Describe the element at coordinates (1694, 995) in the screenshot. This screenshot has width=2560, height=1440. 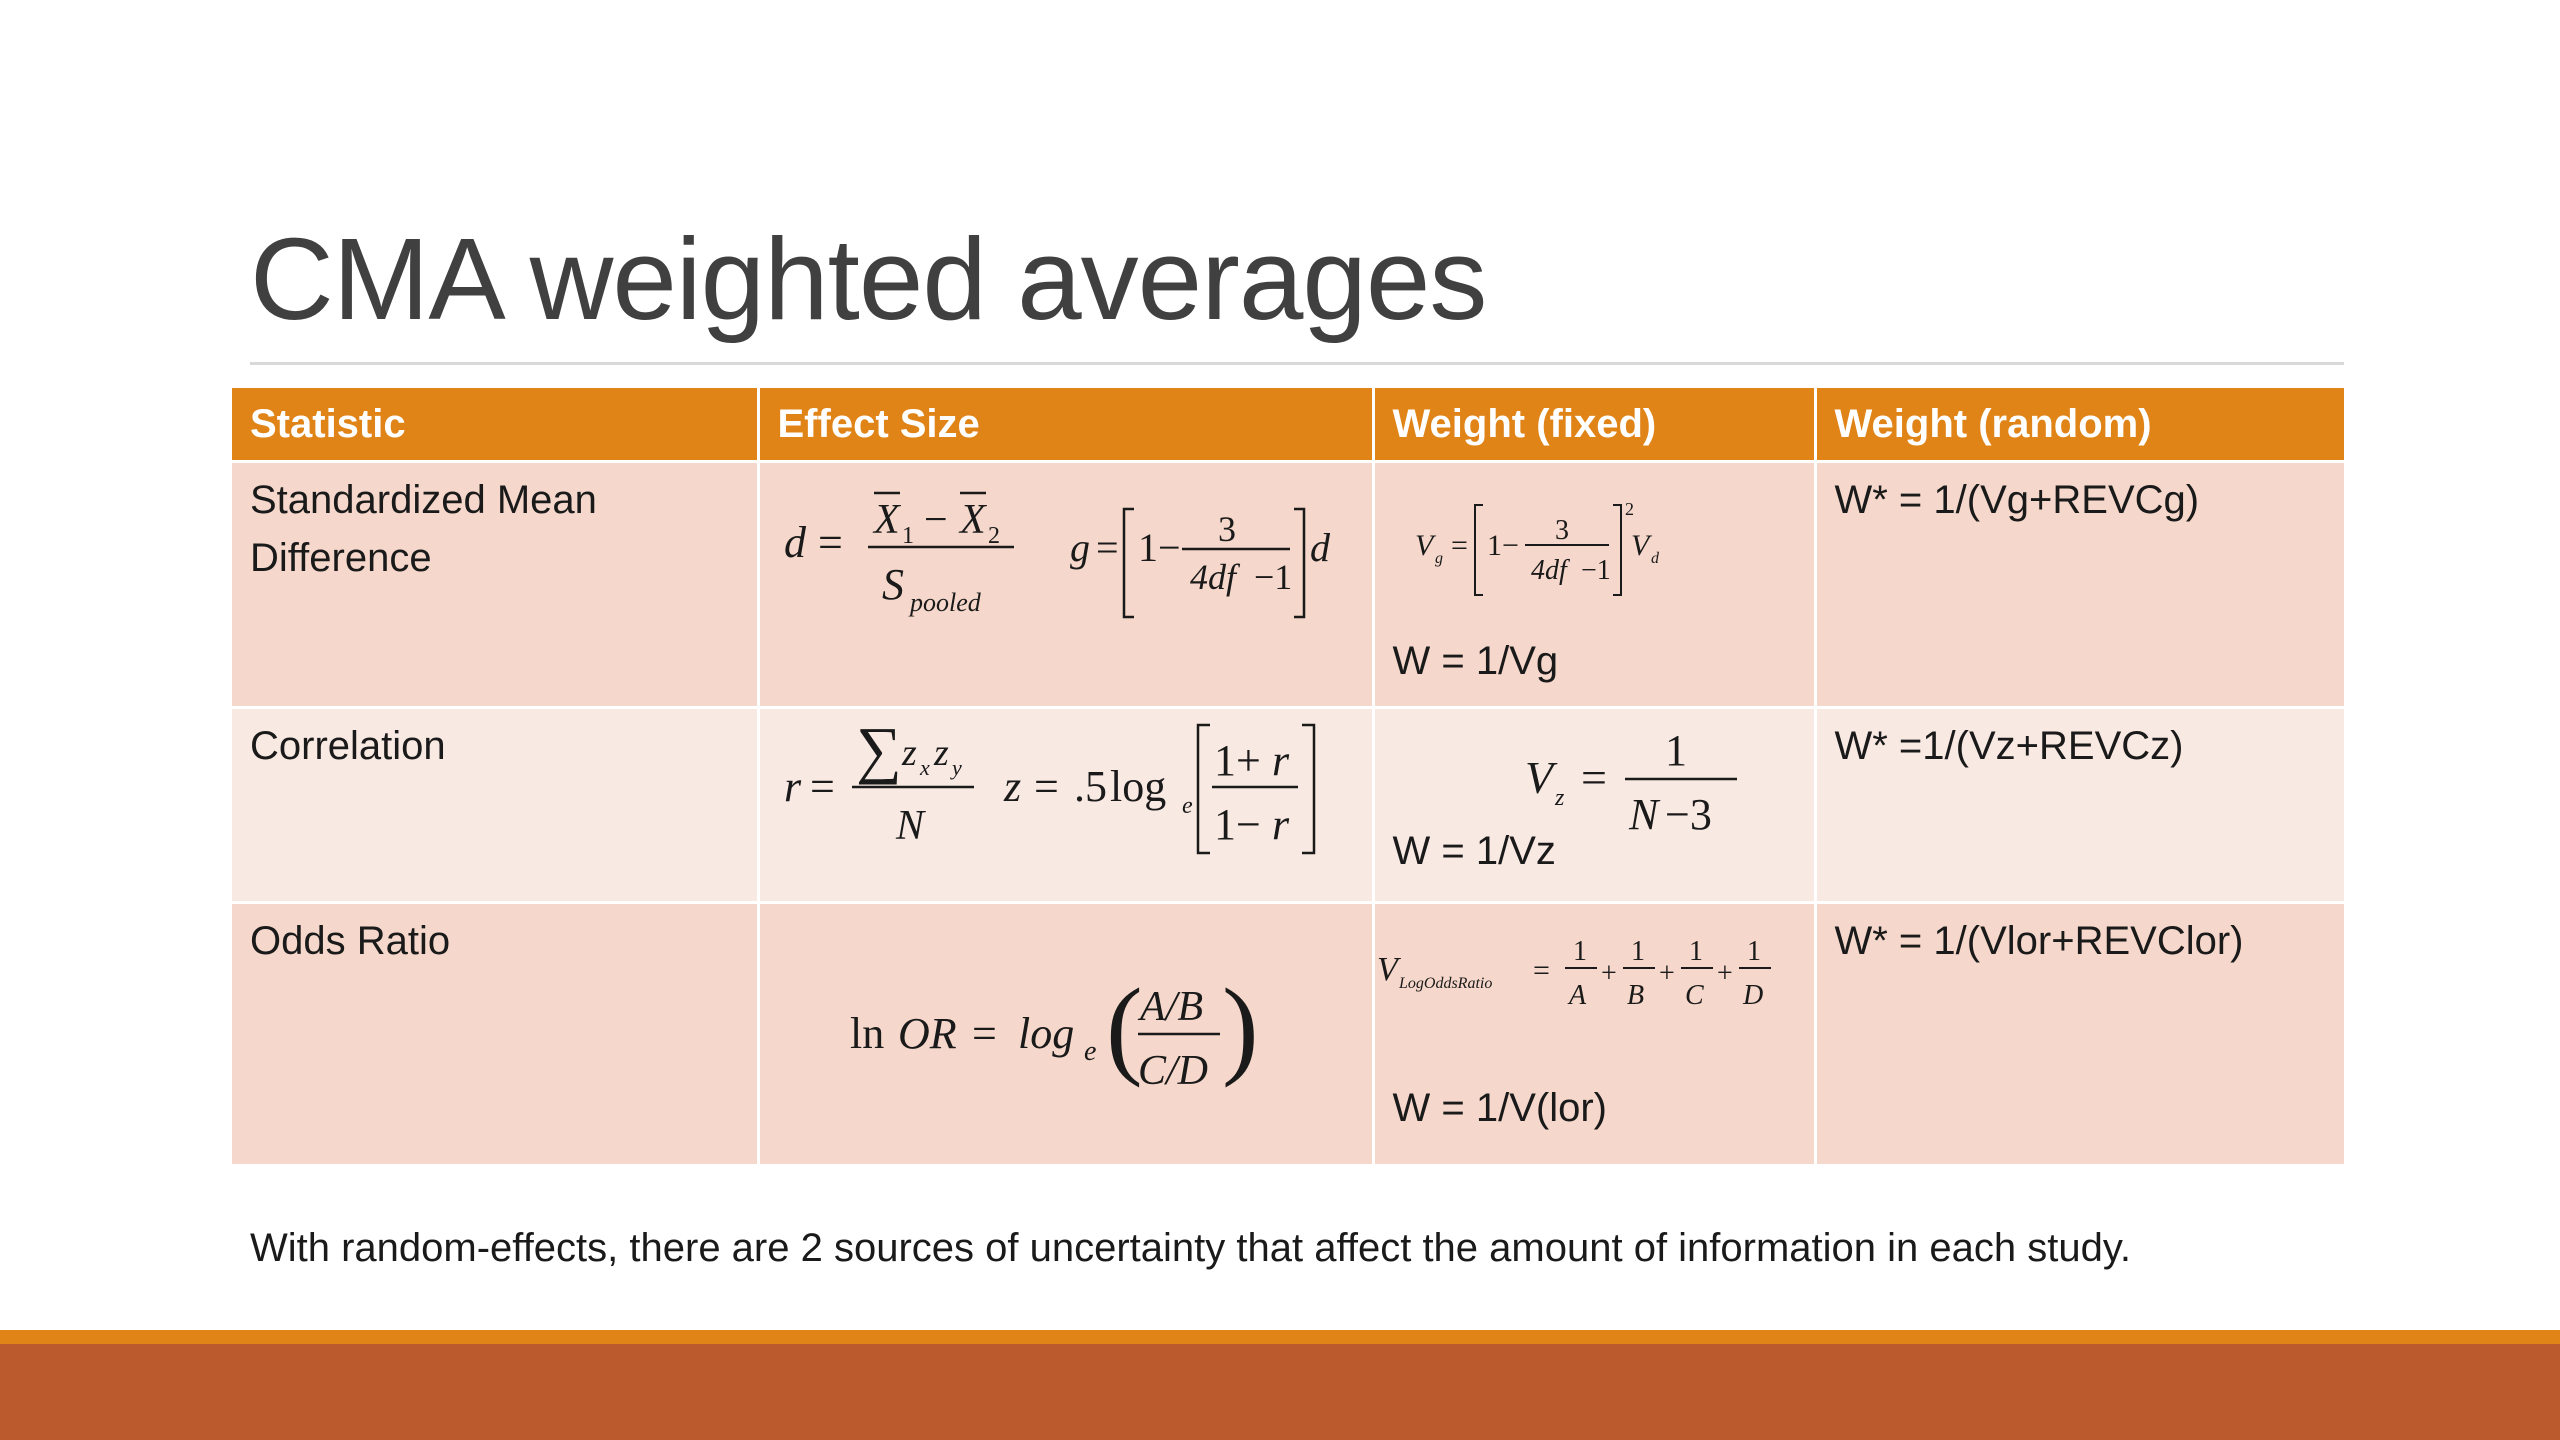
I see `svg-text: C` at that location.